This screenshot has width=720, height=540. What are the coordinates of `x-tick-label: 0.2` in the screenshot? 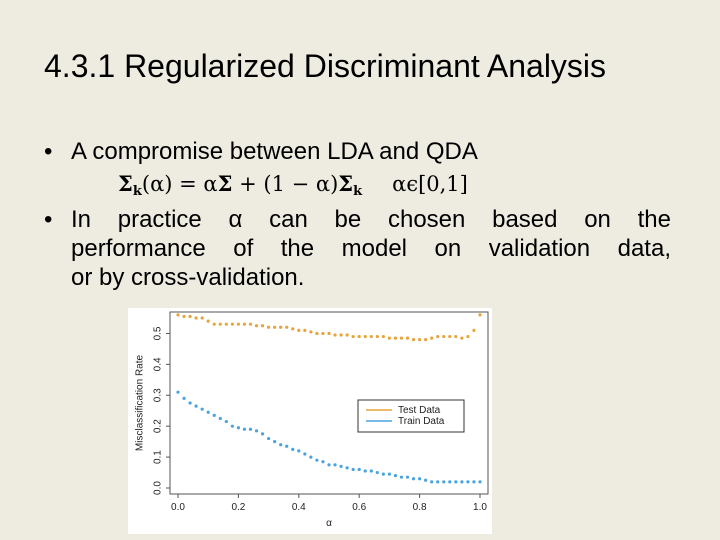 It's located at (238, 507).